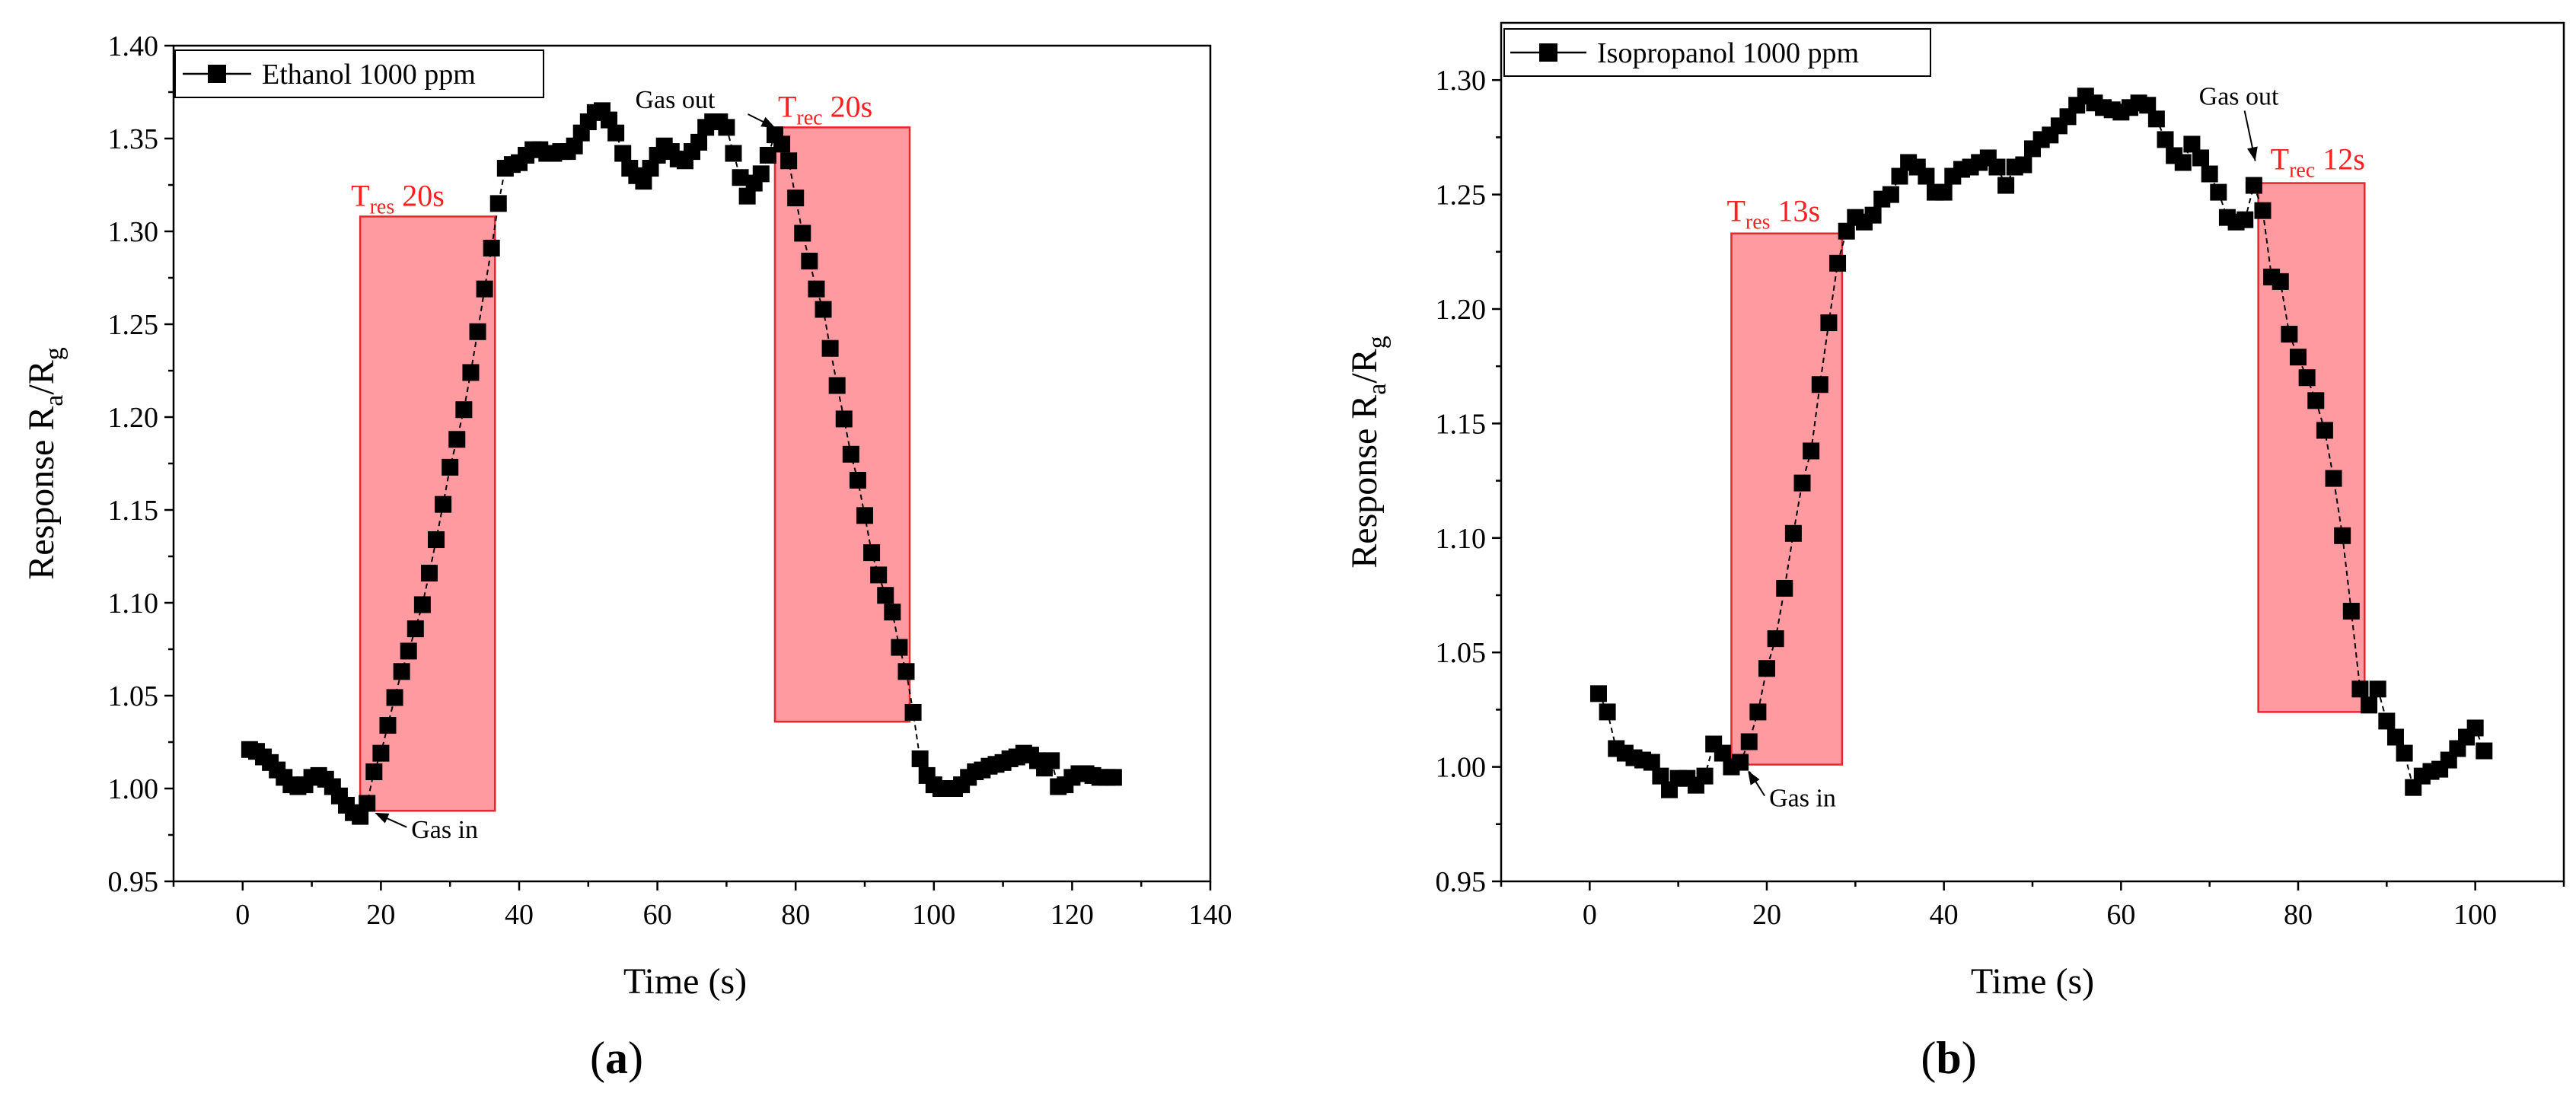 This screenshot has height=1096, width=2576. What do you see at coordinates (1766, 915) in the screenshot?
I see `x-tick-label: 20` at bounding box center [1766, 915].